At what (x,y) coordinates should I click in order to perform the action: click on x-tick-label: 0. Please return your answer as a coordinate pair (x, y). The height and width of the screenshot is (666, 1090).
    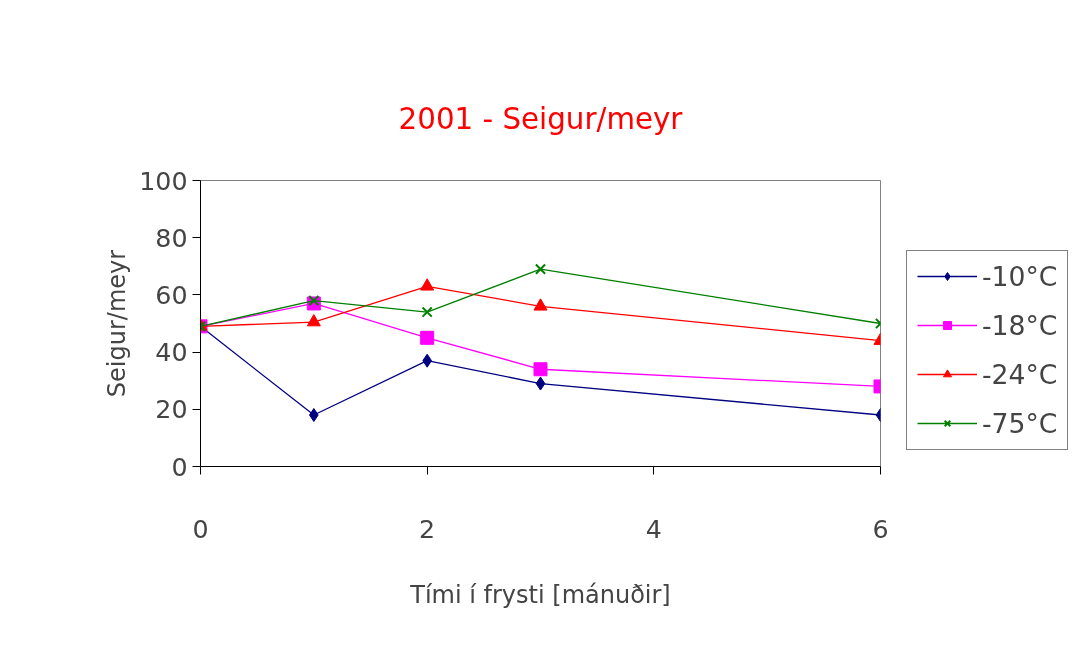
    Looking at the image, I should click on (200, 528).